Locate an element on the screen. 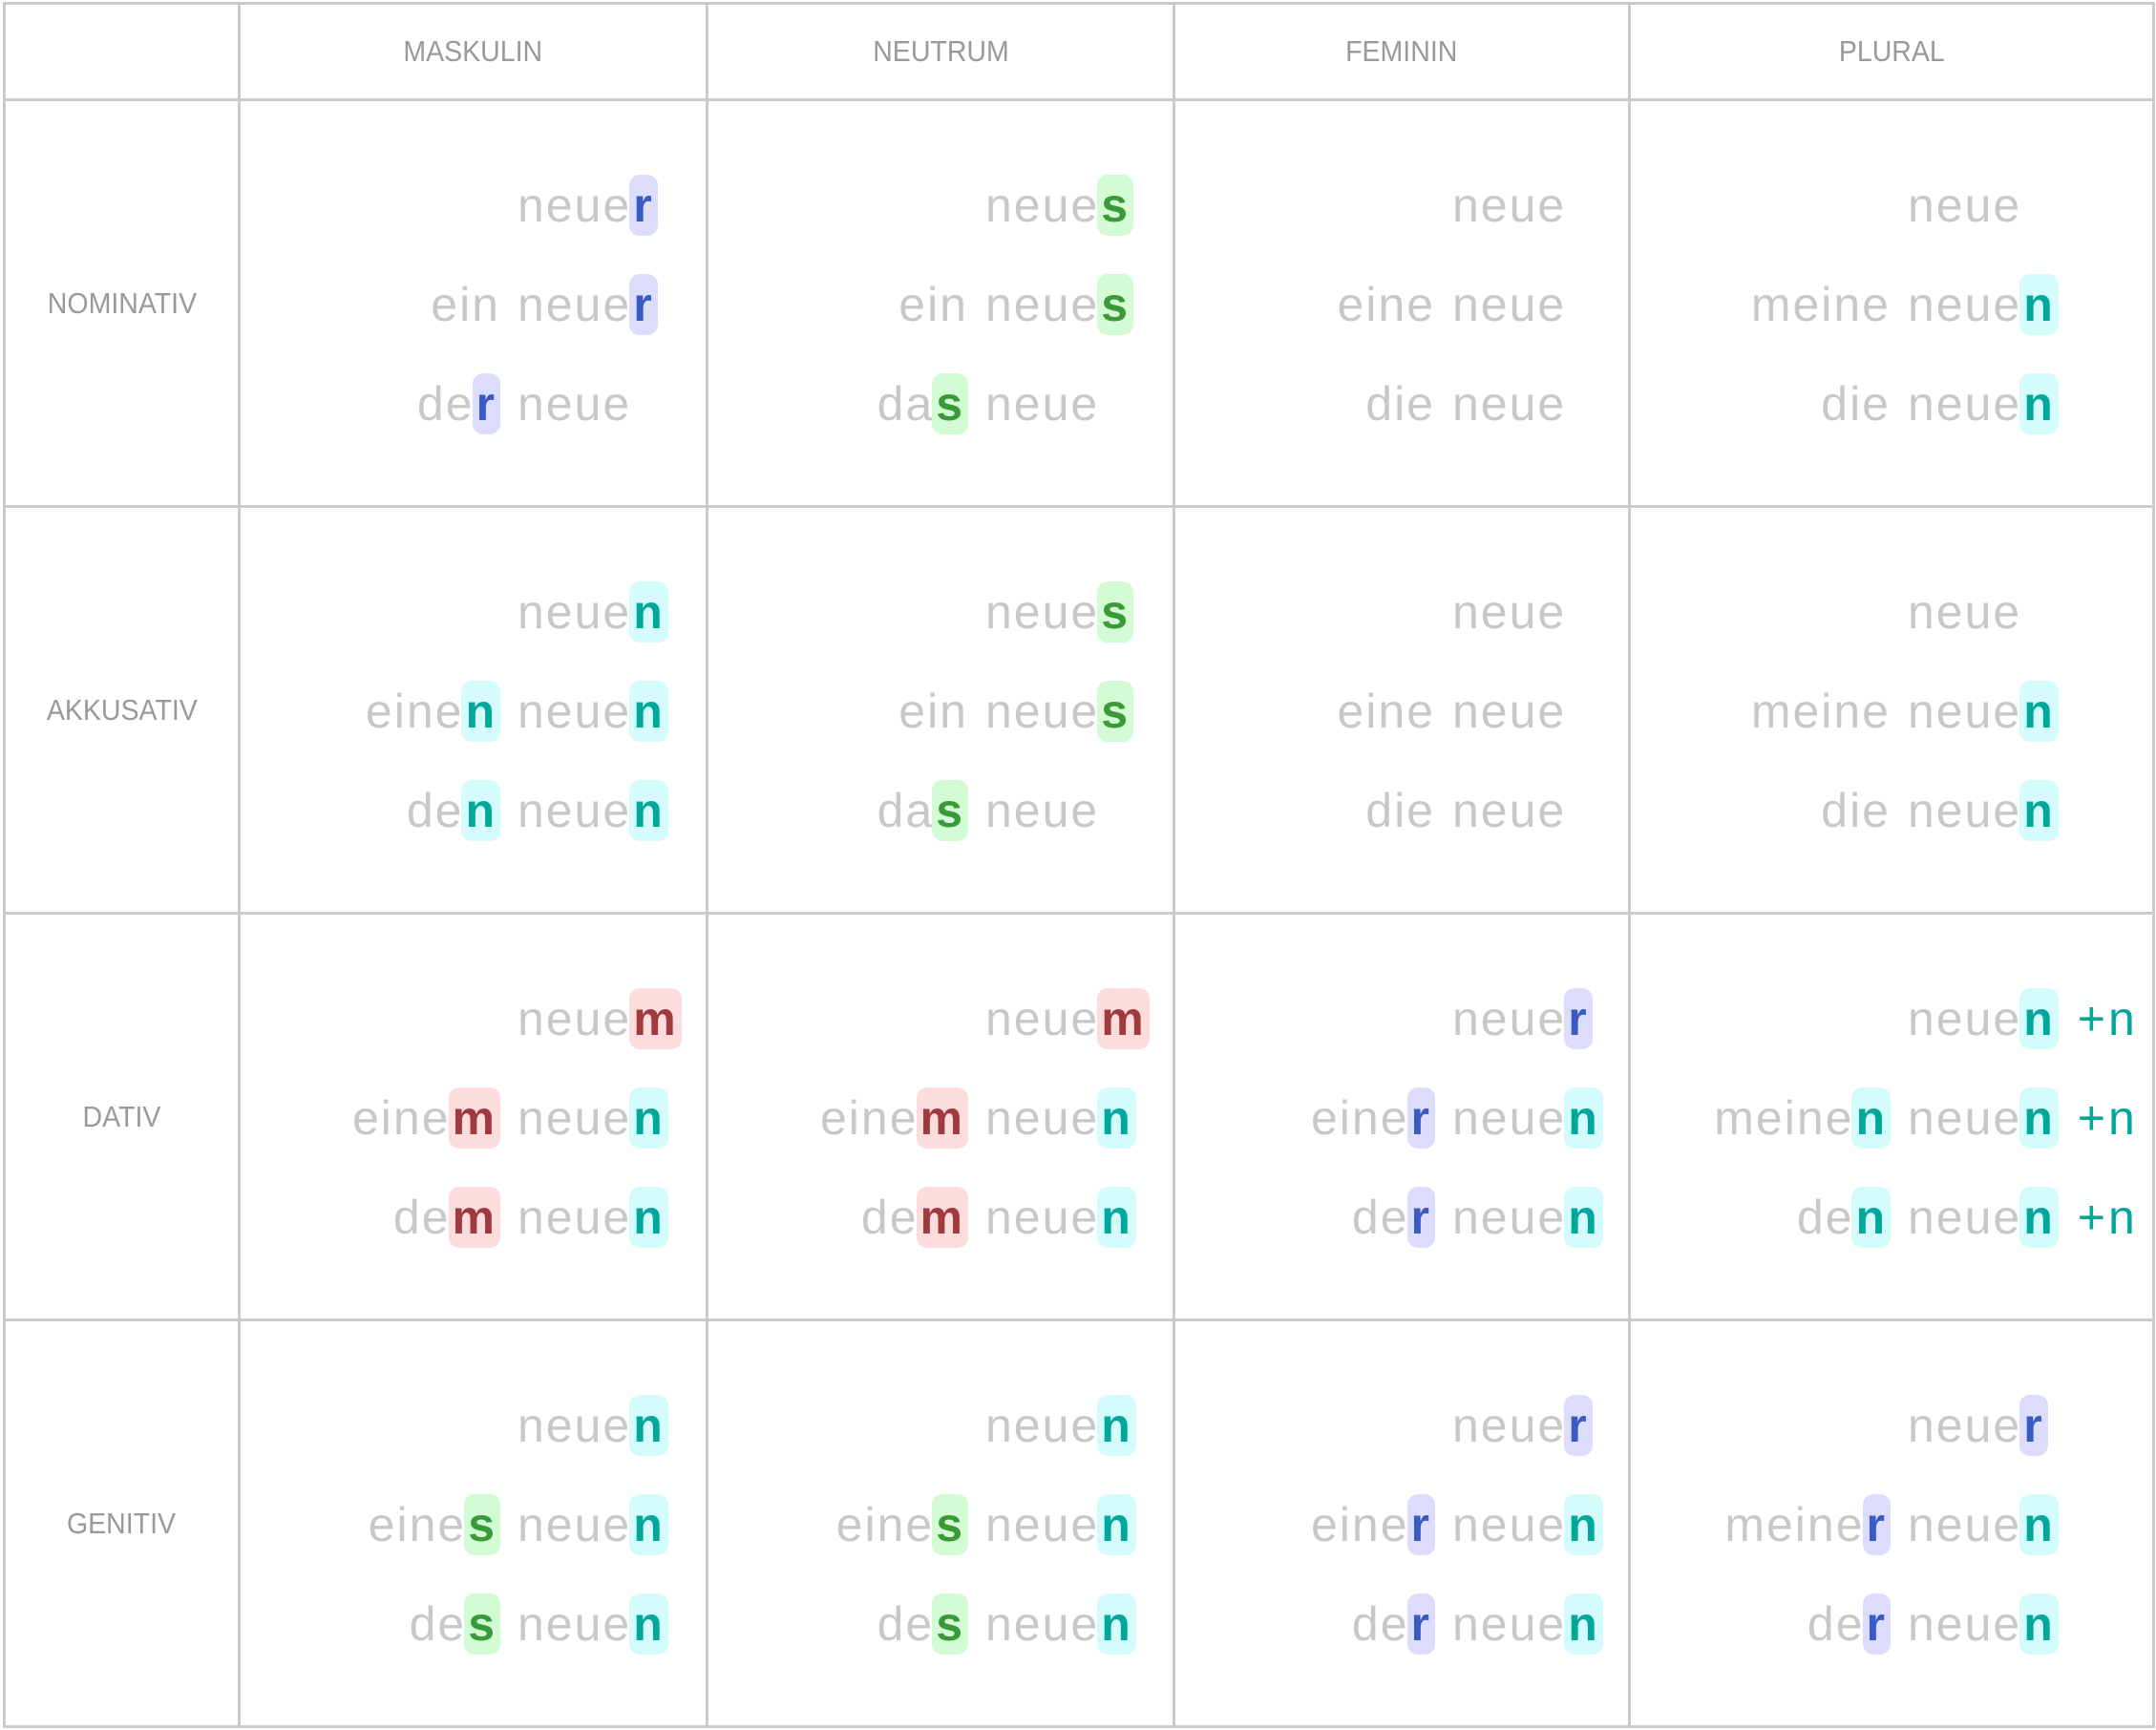 This screenshot has height=1730, width=2156. noun-ending-note: +n is located at coordinates (2108, 1217).